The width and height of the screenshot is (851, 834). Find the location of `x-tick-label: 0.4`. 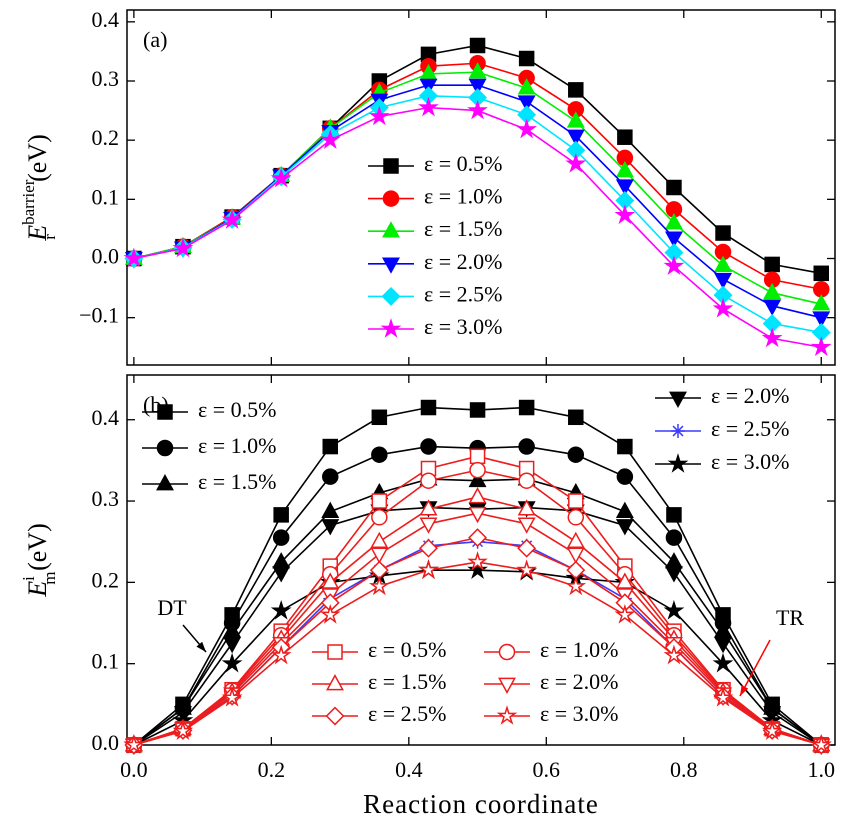

x-tick-label: 0.4 is located at coordinates (409, 769).